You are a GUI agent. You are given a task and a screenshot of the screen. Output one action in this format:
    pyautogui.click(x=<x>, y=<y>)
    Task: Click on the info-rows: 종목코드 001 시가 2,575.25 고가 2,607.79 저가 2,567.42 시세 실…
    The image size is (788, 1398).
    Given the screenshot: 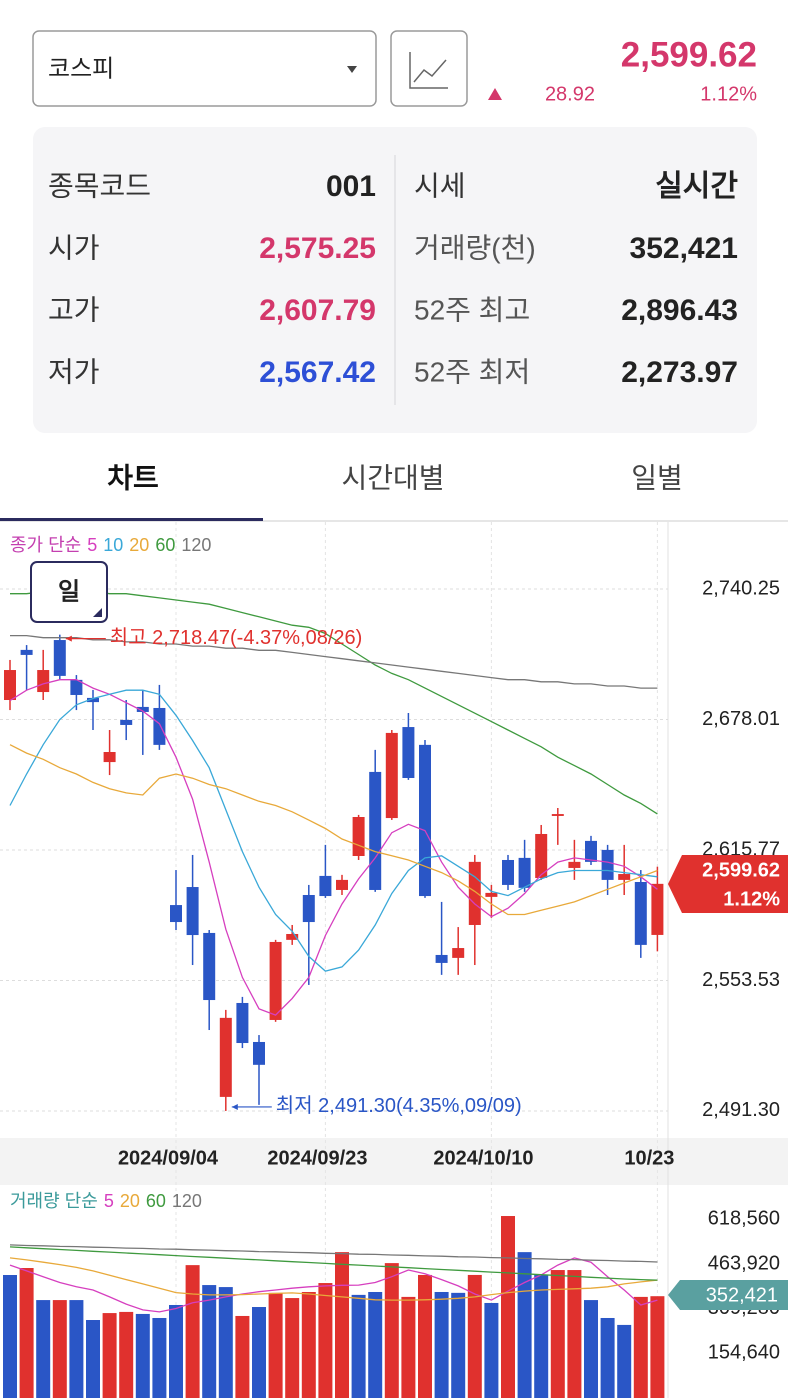 What is the action you would take?
    pyautogui.click(x=393, y=279)
    